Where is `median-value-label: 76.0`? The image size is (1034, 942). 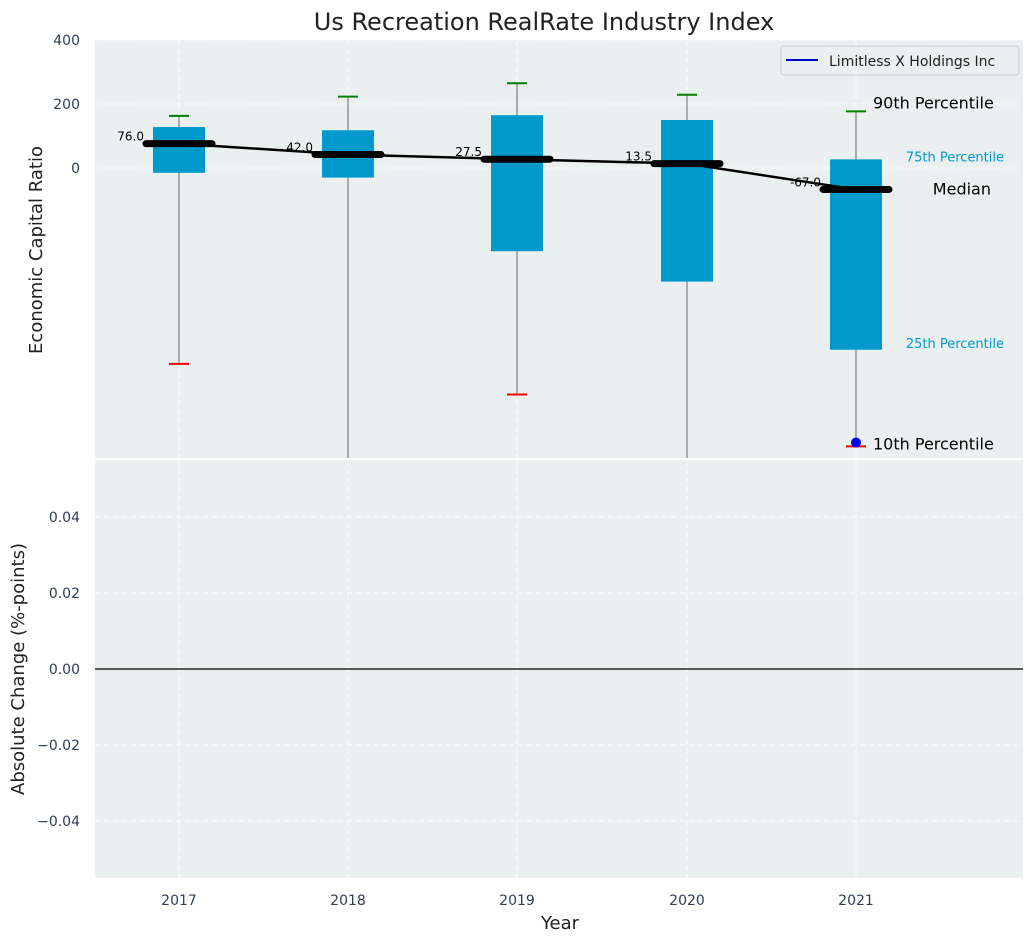
median-value-label: 76.0 is located at coordinates (130, 137).